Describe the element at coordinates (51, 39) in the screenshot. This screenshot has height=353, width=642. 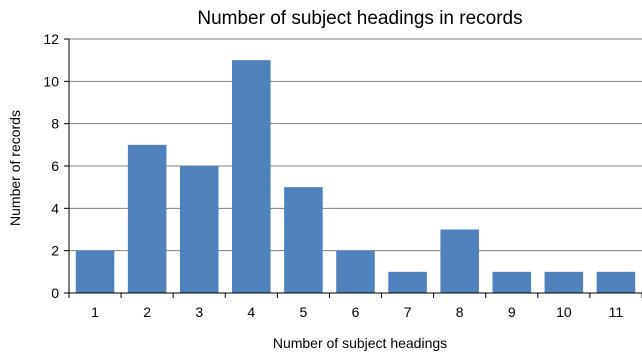
I see `y-tick-label: 12` at that location.